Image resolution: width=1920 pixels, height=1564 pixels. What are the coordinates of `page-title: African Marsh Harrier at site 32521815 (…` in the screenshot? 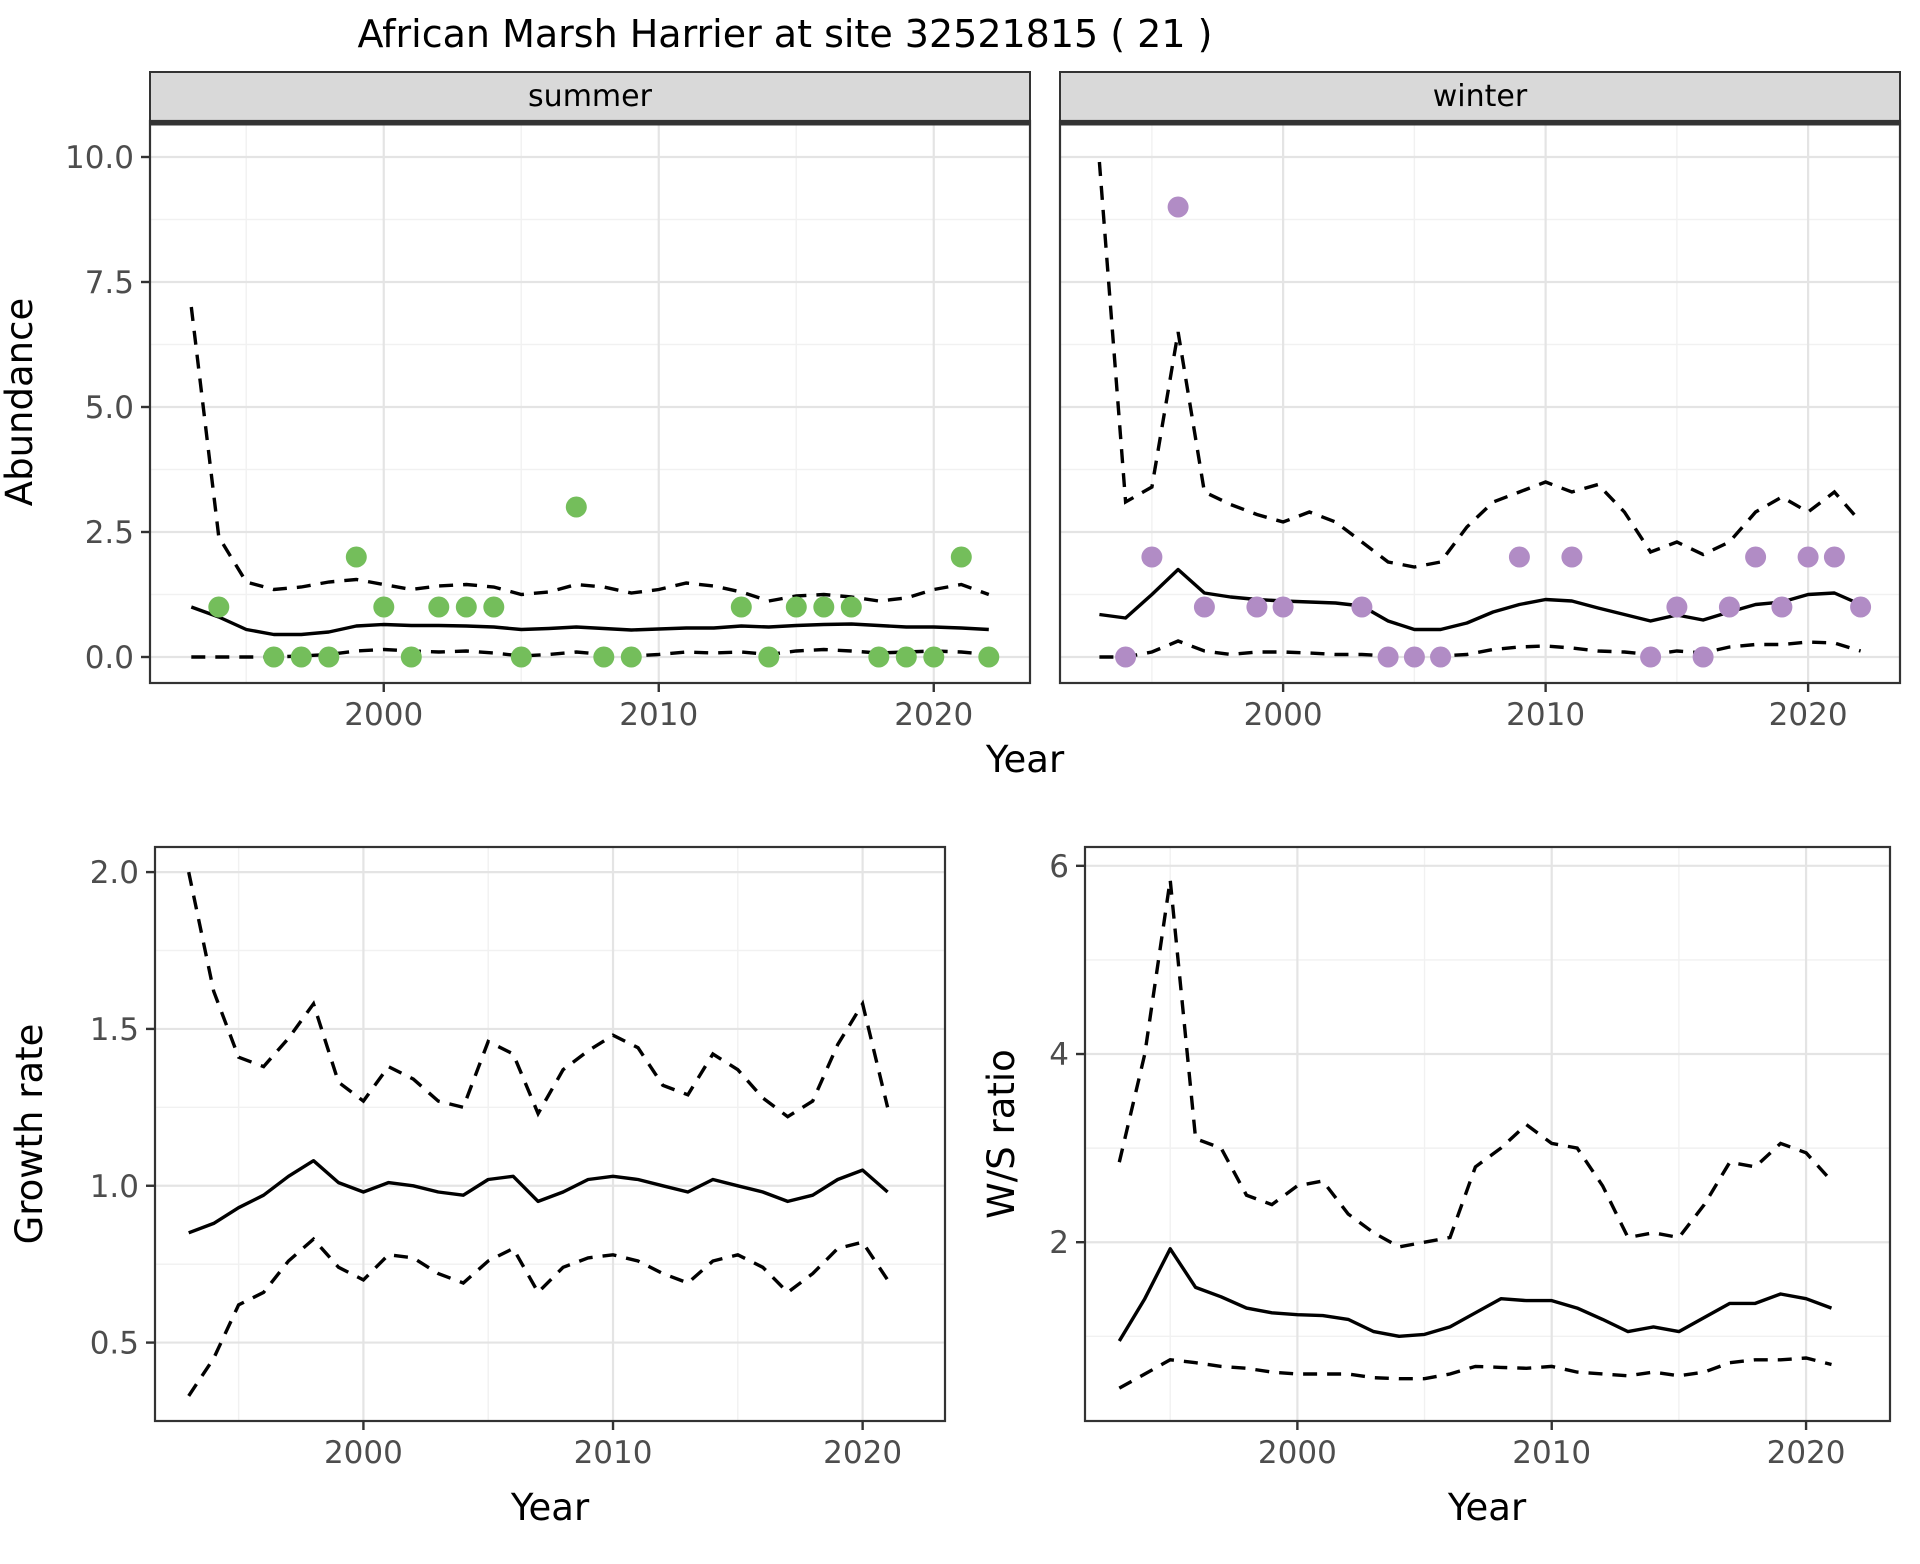 It's located at (785, 34).